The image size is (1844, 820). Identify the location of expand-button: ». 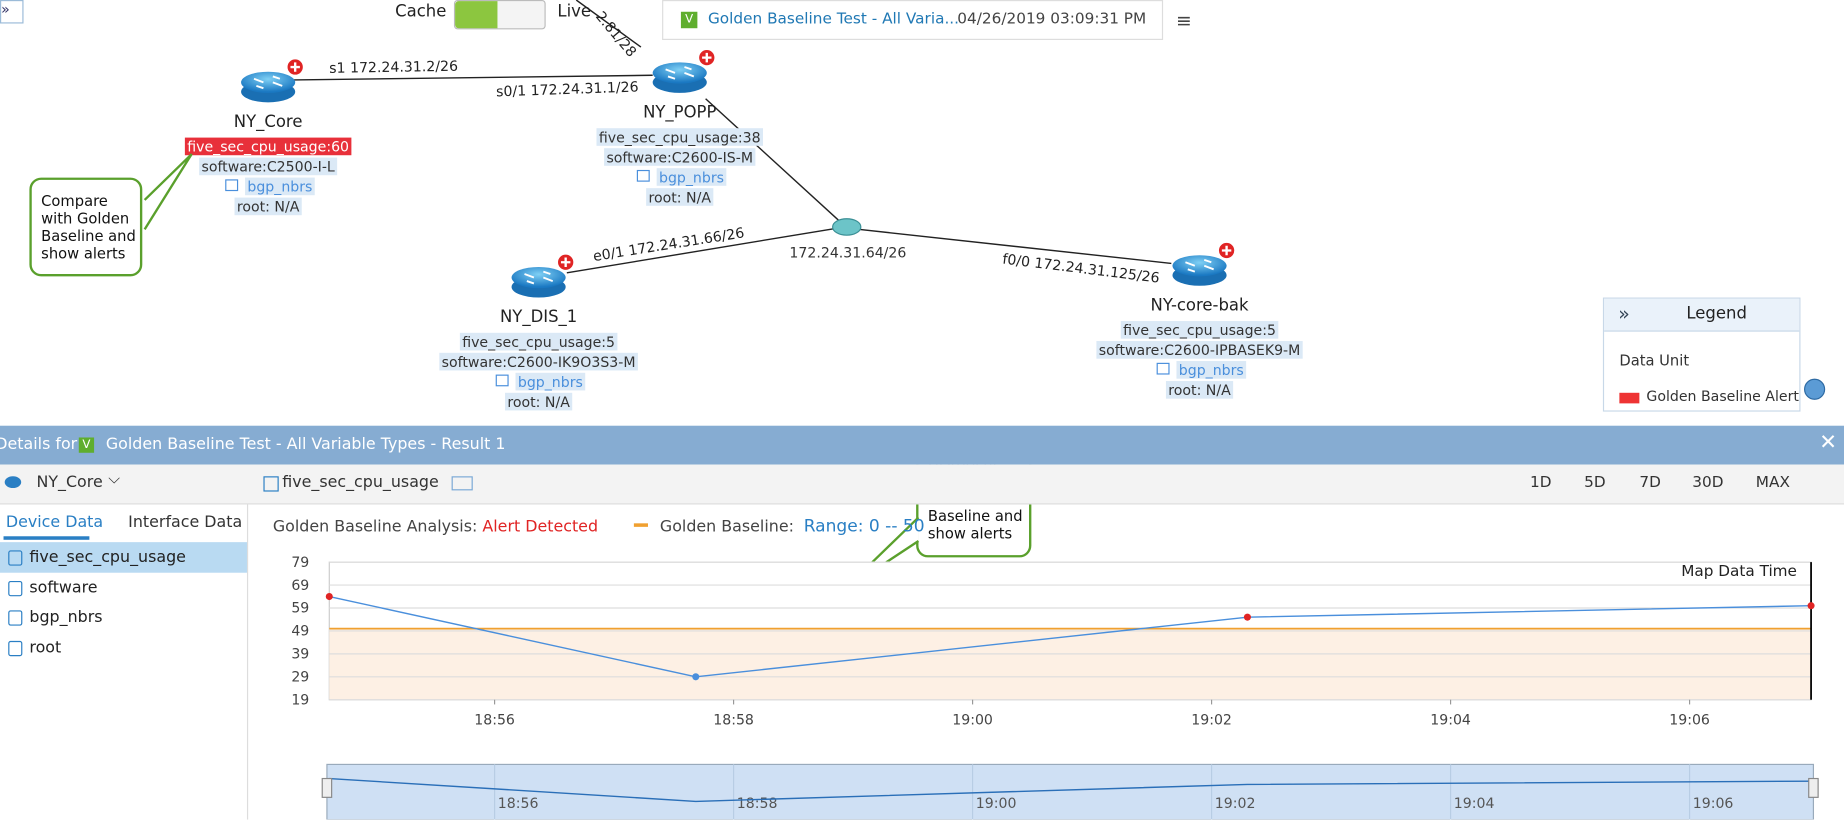
(12, 12).